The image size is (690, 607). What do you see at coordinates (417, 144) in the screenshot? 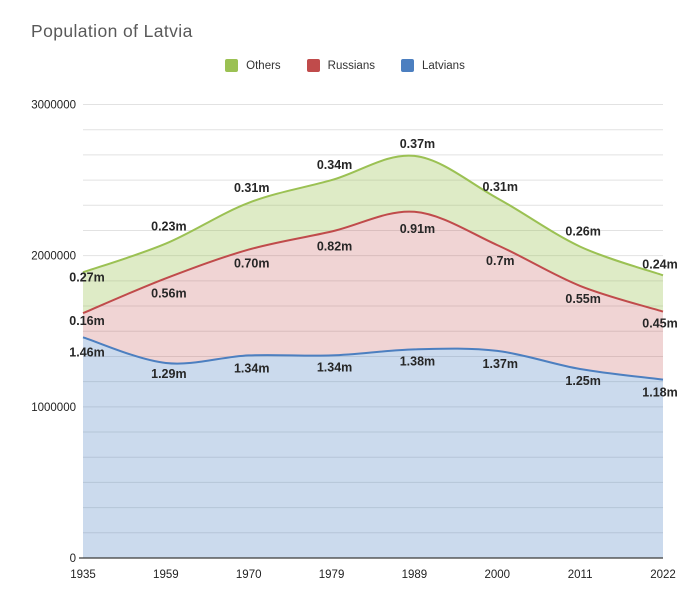
I see `svg-text: 0.37m` at bounding box center [417, 144].